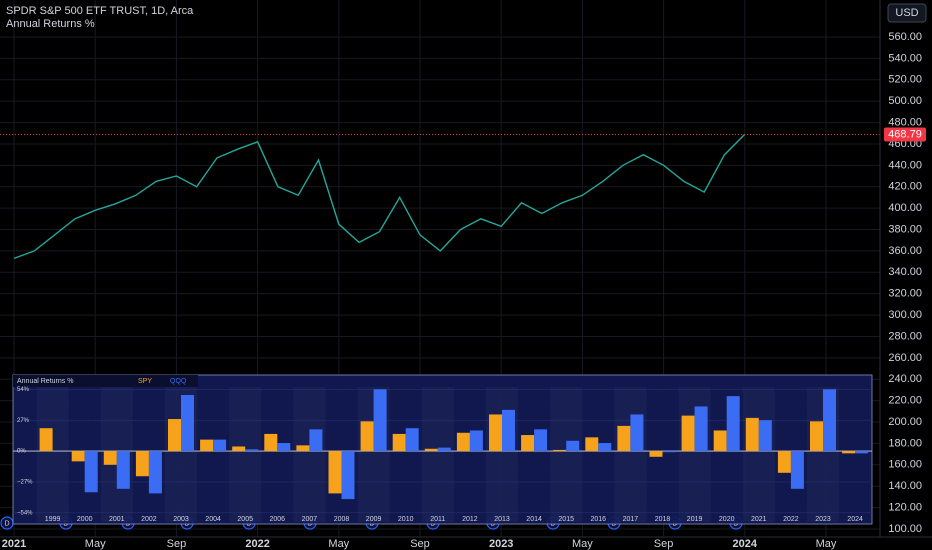  Describe the element at coordinates (85, 519) in the screenshot. I see `x-tick-label: 2000` at that location.